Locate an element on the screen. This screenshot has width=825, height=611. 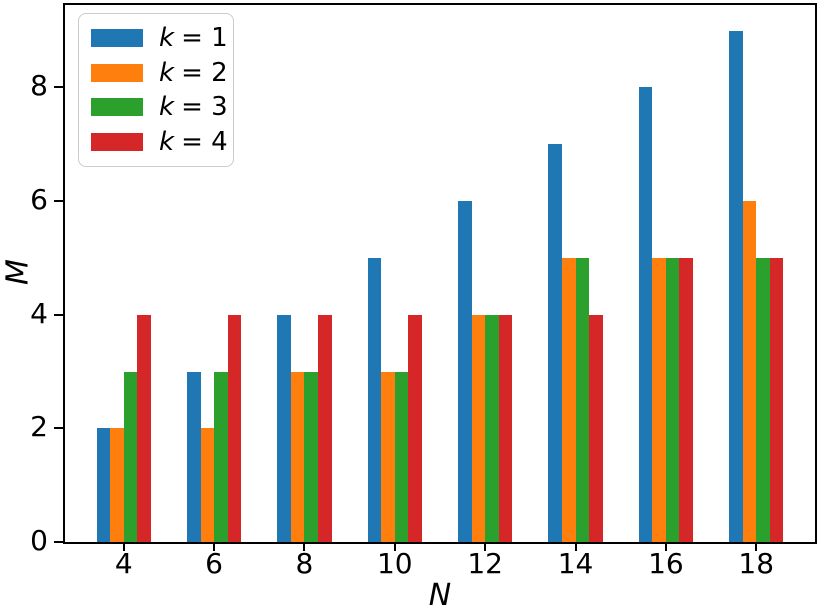
legend-item-k4: k = 4 is located at coordinates (159, 142).